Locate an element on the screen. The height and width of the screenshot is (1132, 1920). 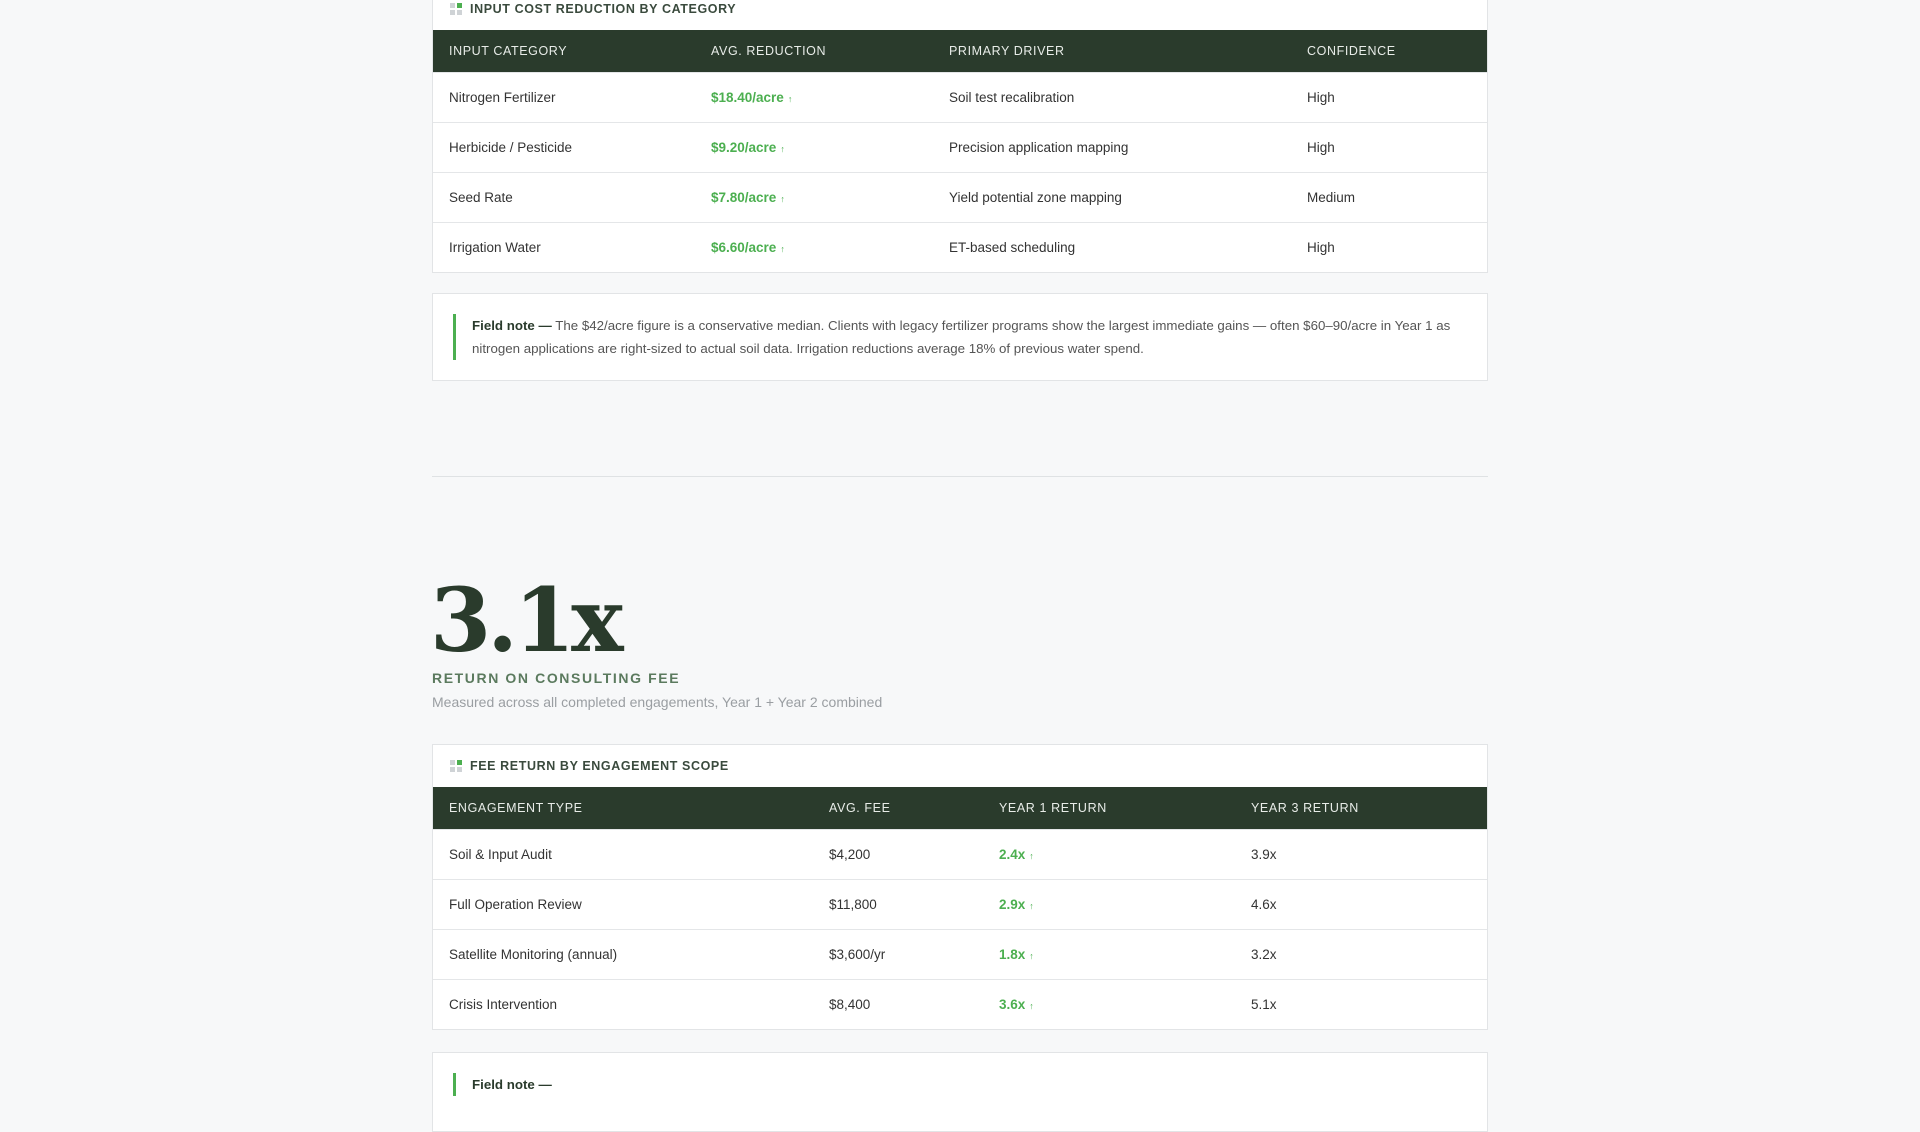
cell-driver: ET-based scheduling is located at coordinates (1112, 246).